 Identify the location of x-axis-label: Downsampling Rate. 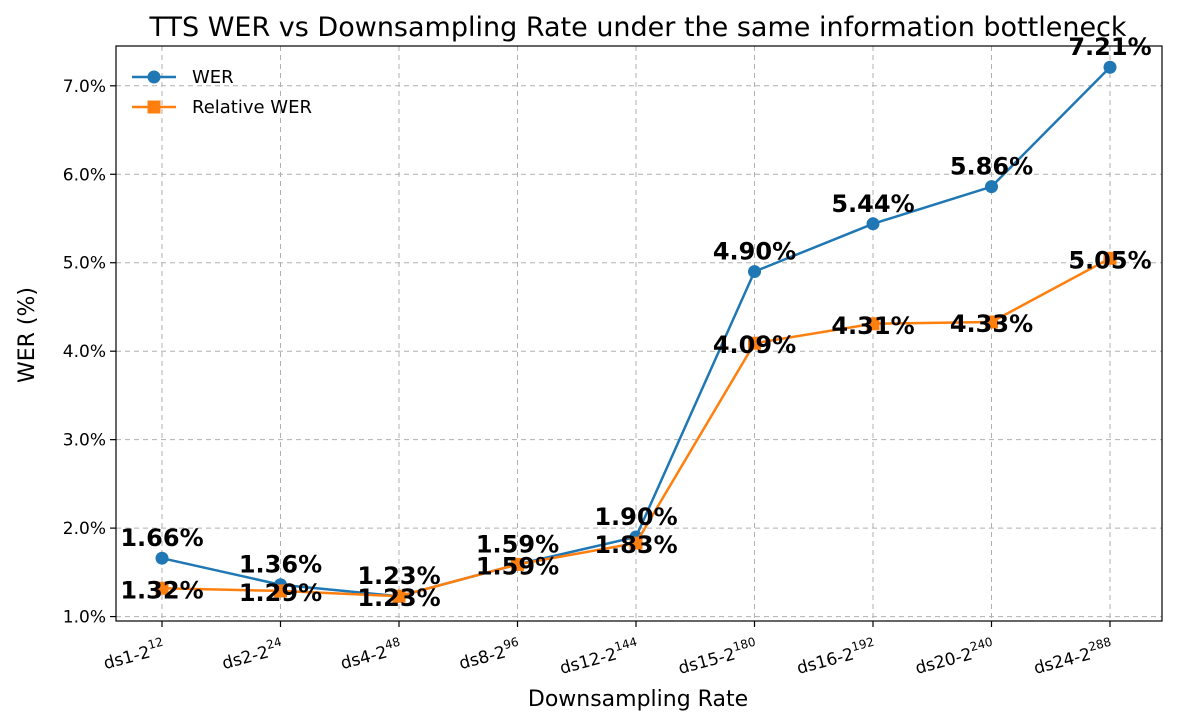
(638, 699).